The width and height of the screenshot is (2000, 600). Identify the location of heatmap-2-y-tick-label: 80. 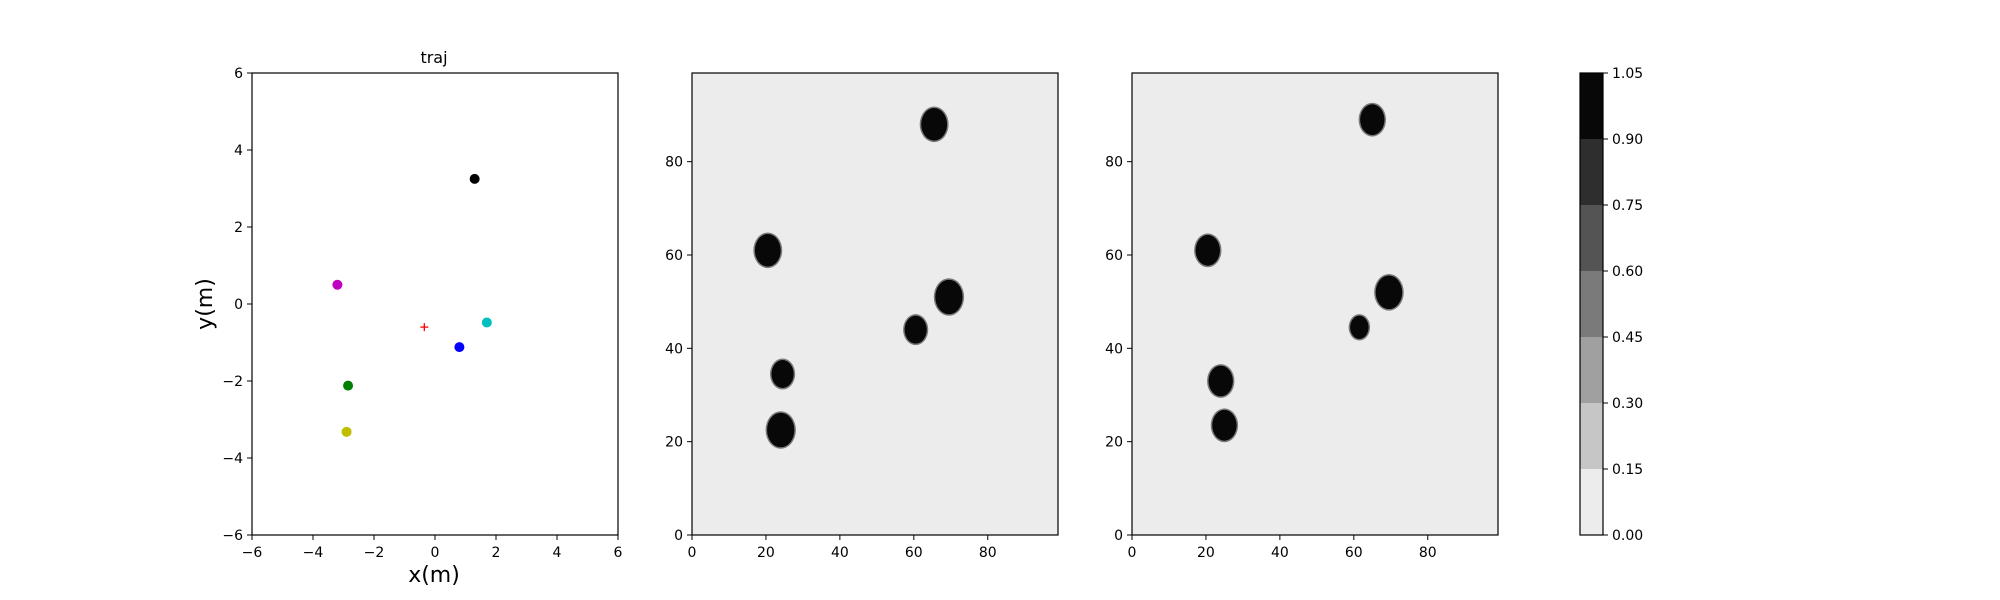
(1114, 163).